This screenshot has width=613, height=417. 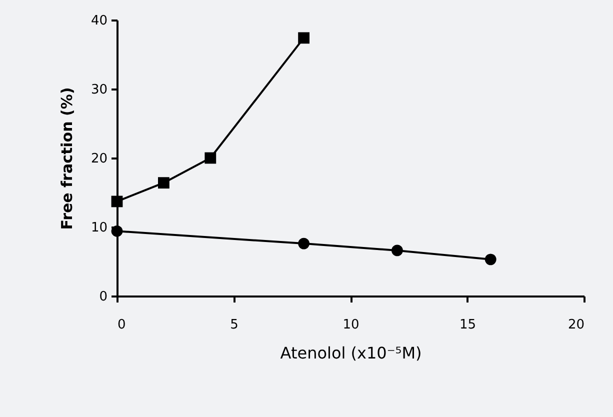 What do you see at coordinates (99, 228) in the screenshot?
I see `y-tick-label: 10` at bounding box center [99, 228].